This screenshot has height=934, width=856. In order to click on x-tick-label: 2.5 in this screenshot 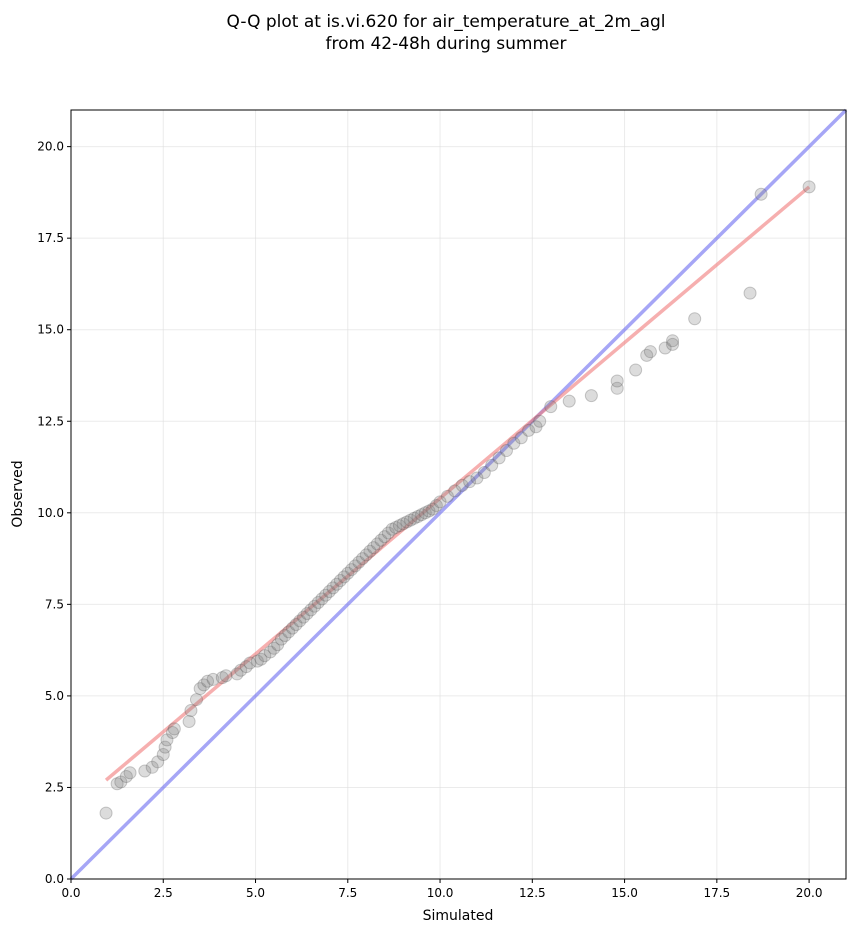, I will do `click(163, 893)`.